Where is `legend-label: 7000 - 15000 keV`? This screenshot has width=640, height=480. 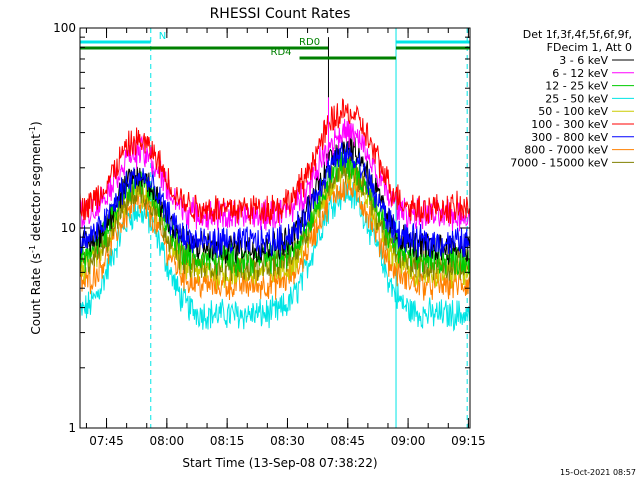
legend-label: 7000 - 15000 keV is located at coordinates (559, 162).